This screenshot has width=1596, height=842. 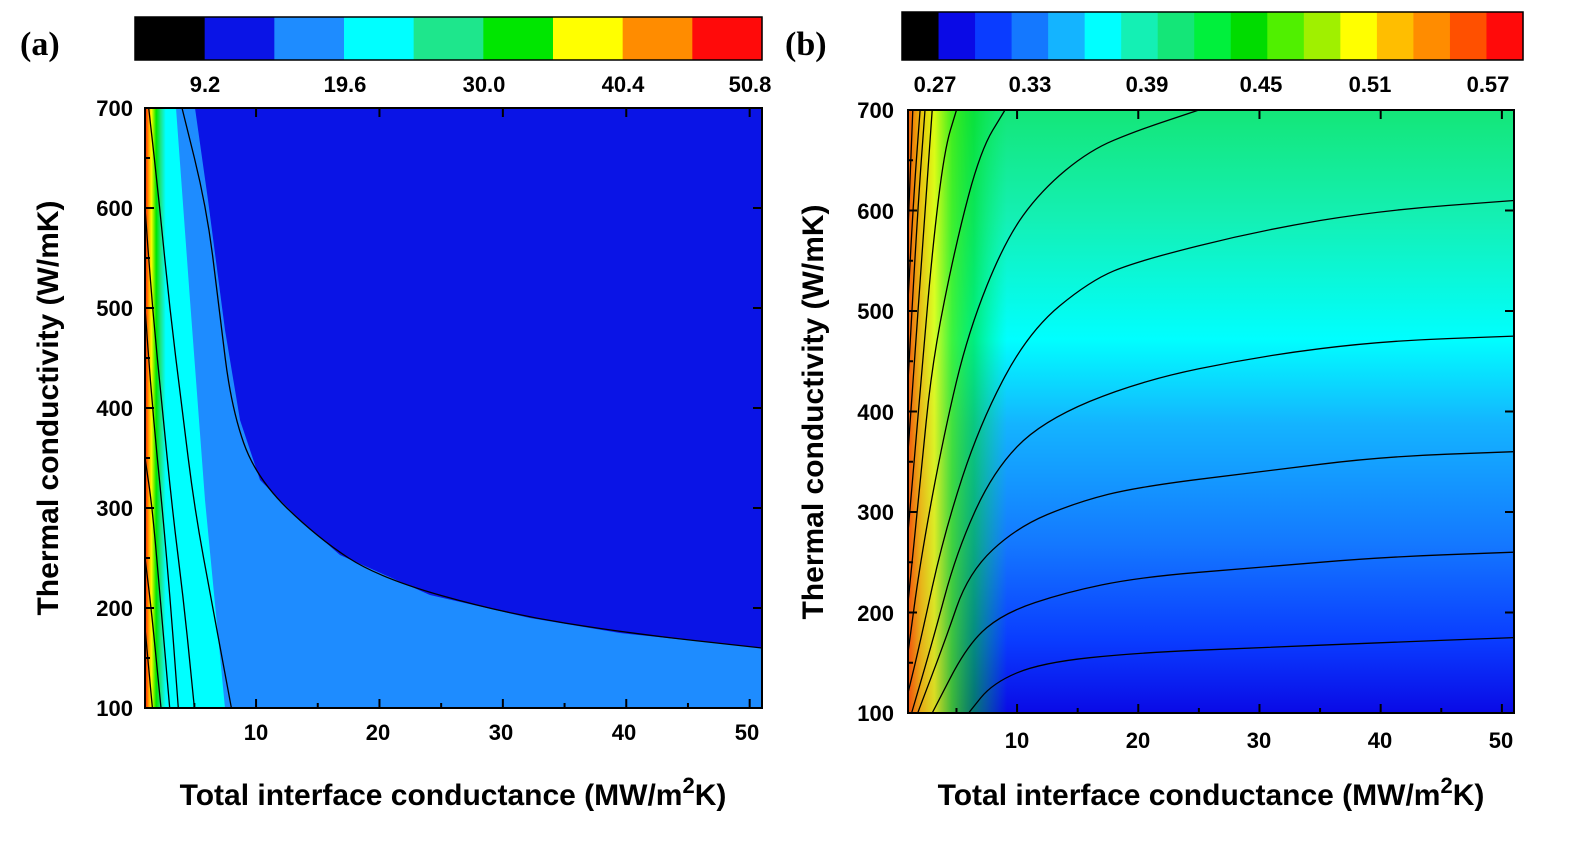 What do you see at coordinates (875, 613) in the screenshot?
I see `y-tick-b-200: 200` at bounding box center [875, 613].